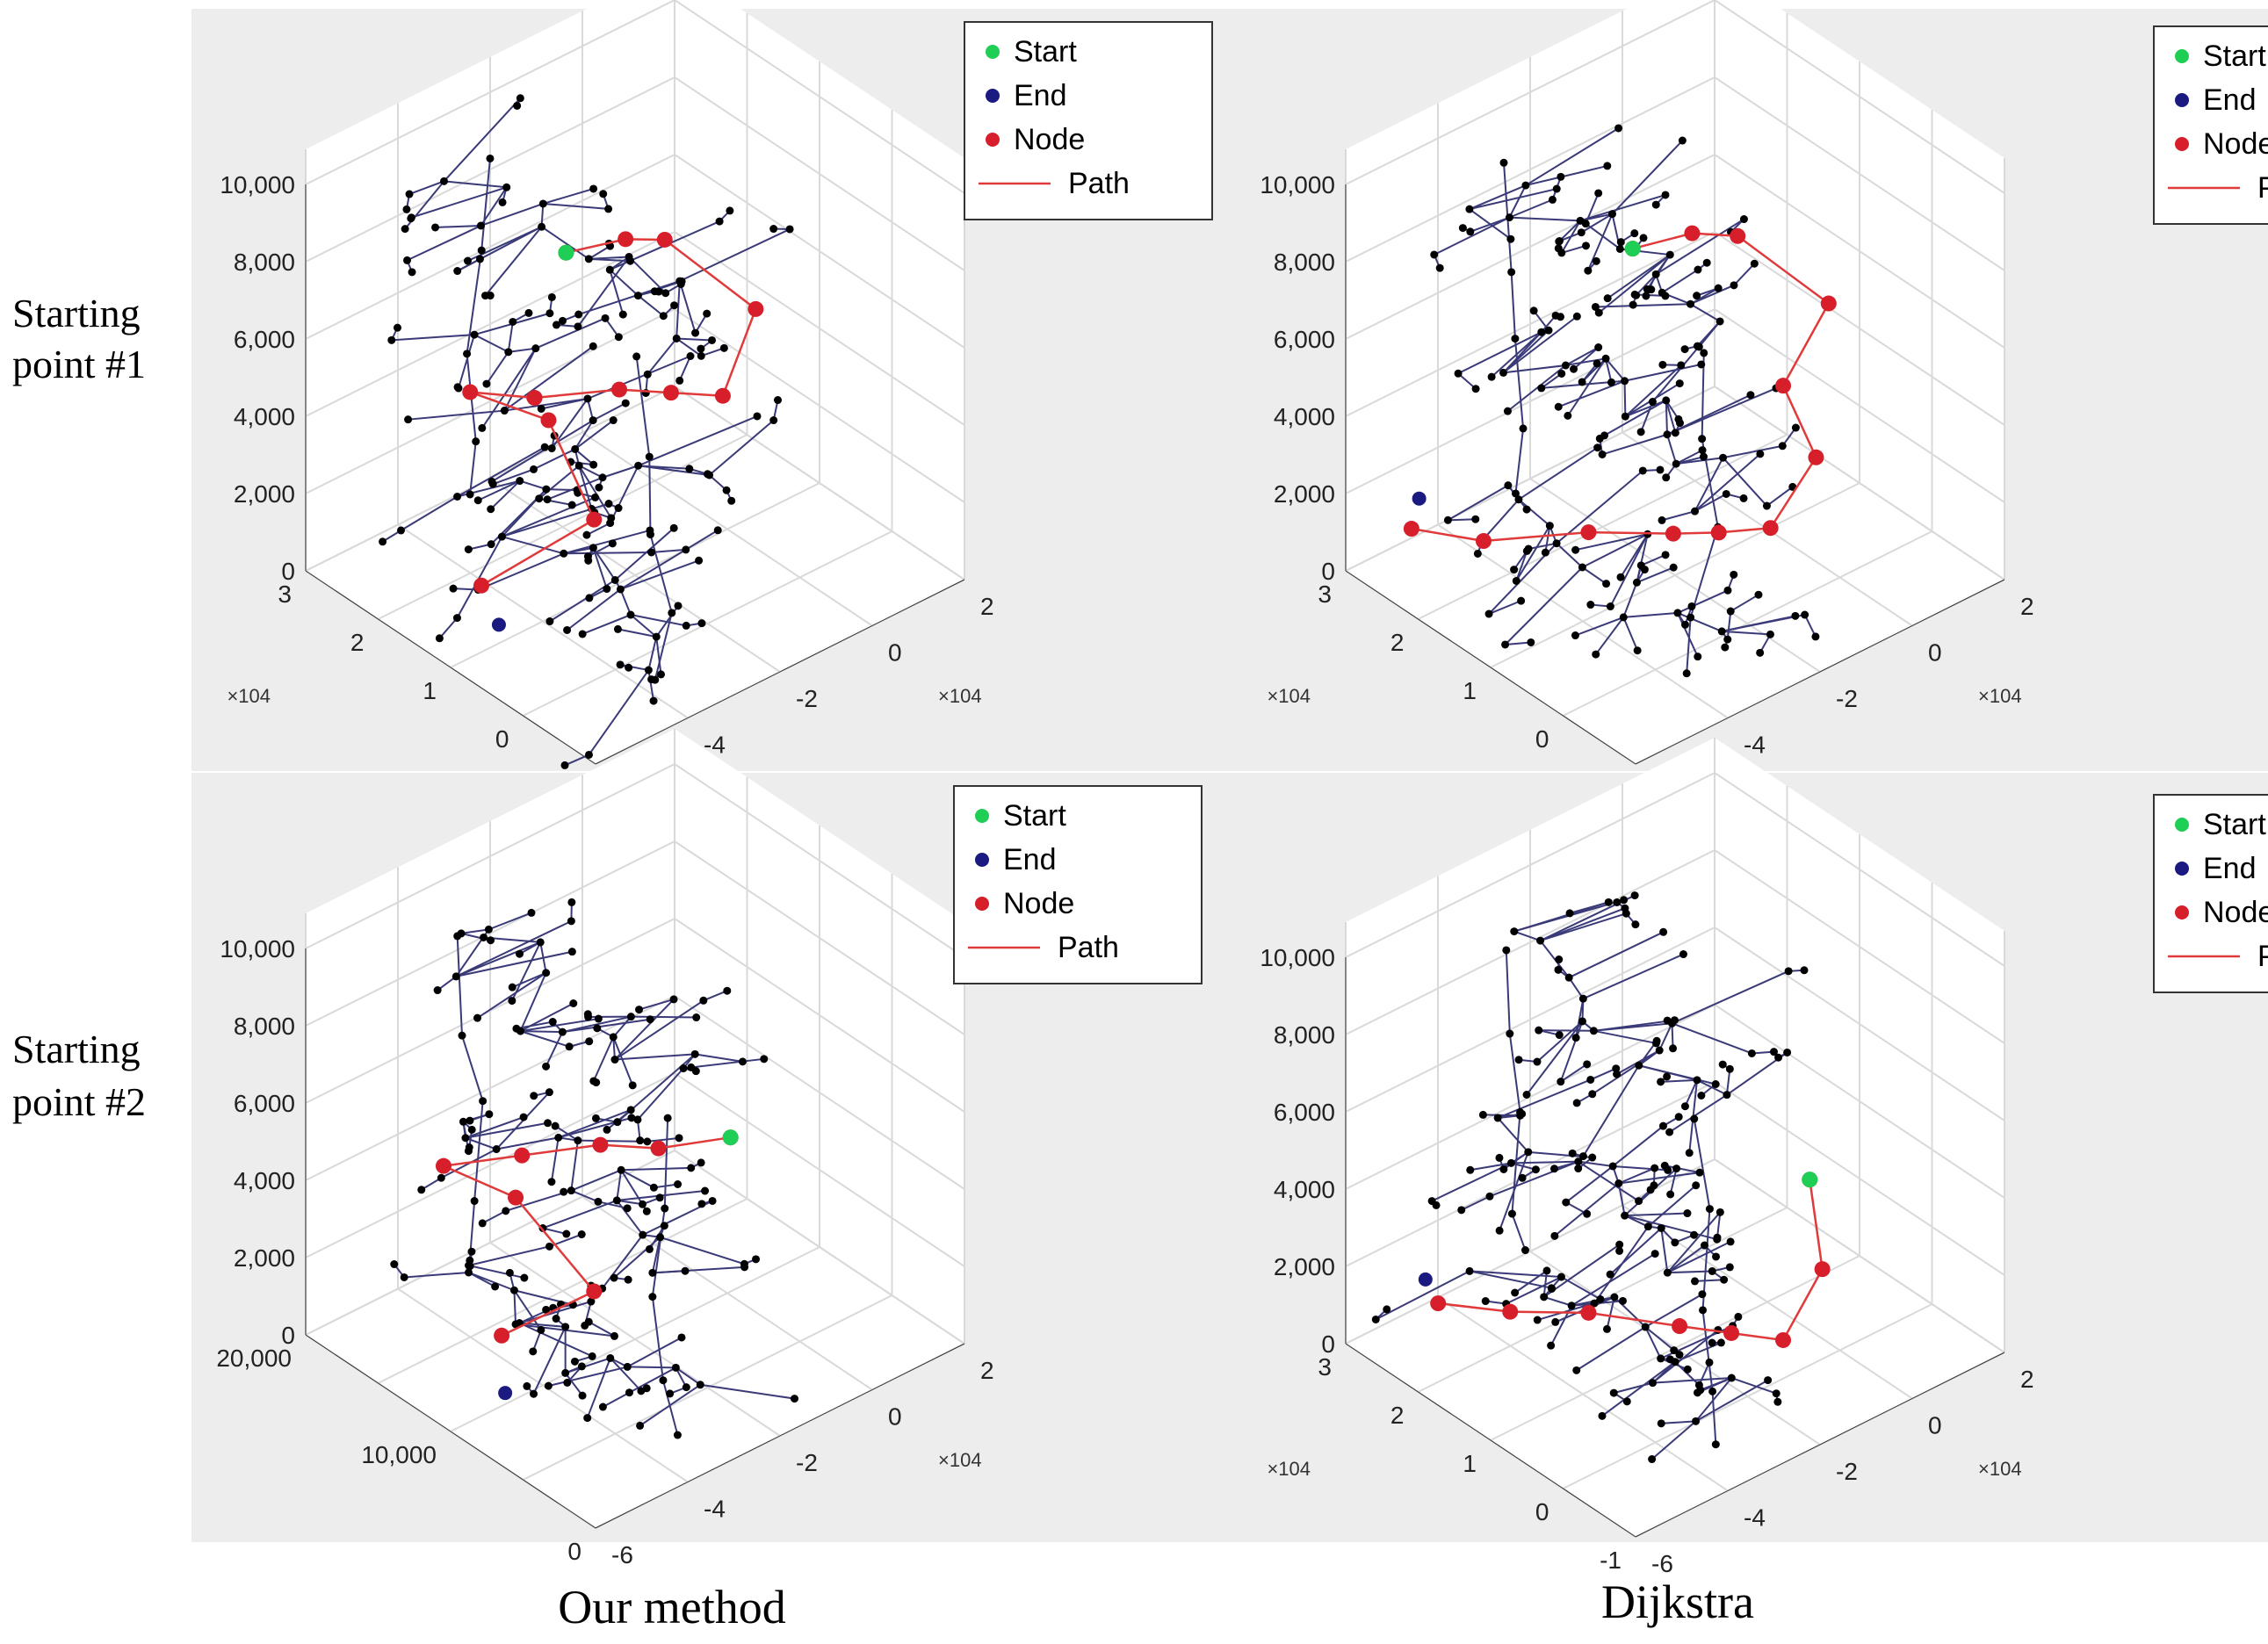 The height and width of the screenshot is (1644, 2268). Describe the element at coordinates (2182, 100) in the screenshot. I see `end-legend-marker` at that location.